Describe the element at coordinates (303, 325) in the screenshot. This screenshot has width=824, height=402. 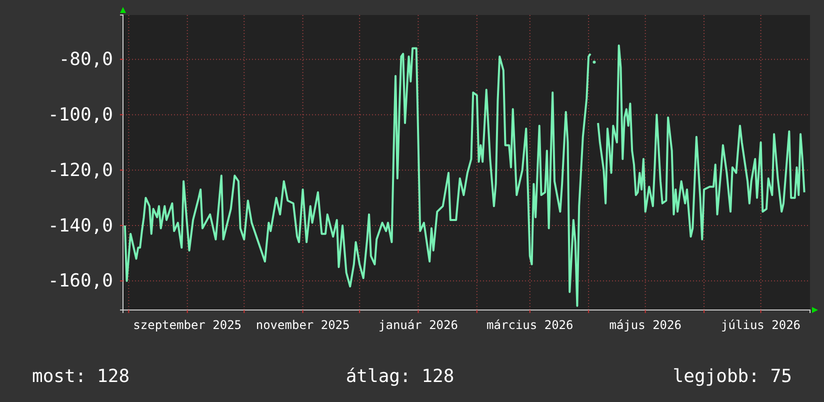
I see `x-tick-label: november 2025` at that location.